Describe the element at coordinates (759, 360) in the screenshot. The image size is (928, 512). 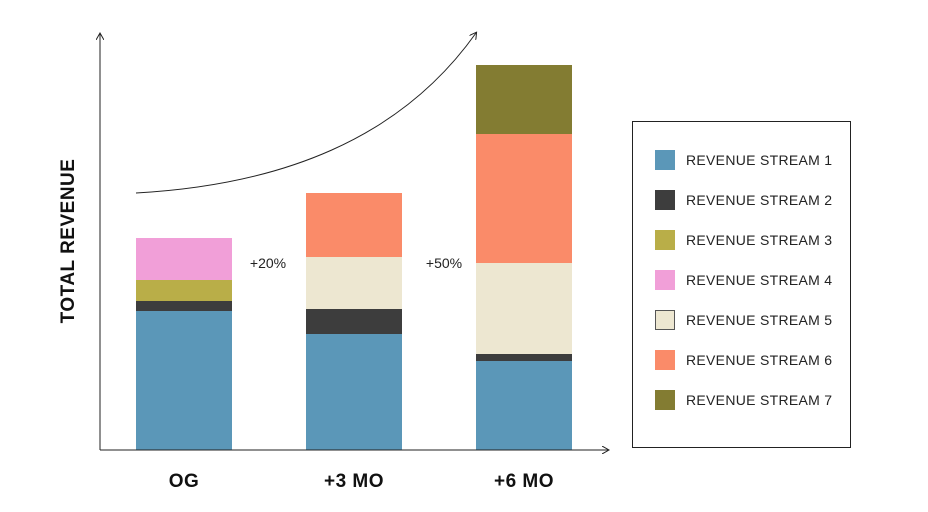
I see `legend-label: REVENUE STREAM 6` at that location.